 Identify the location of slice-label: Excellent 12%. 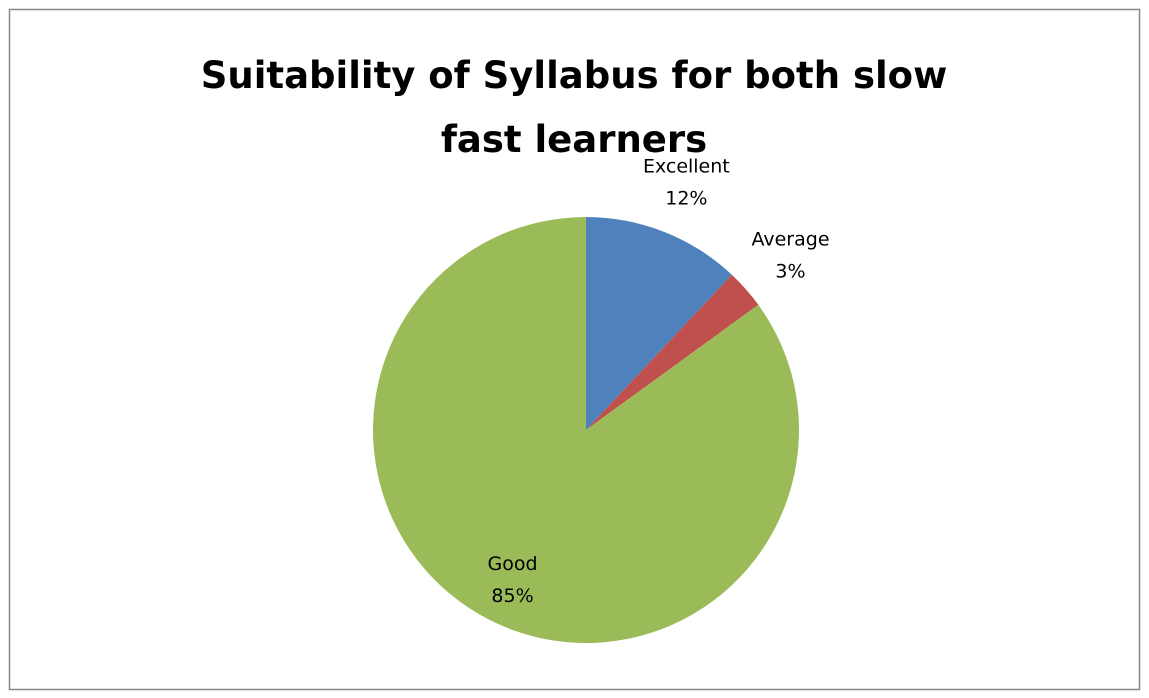
(686, 183).